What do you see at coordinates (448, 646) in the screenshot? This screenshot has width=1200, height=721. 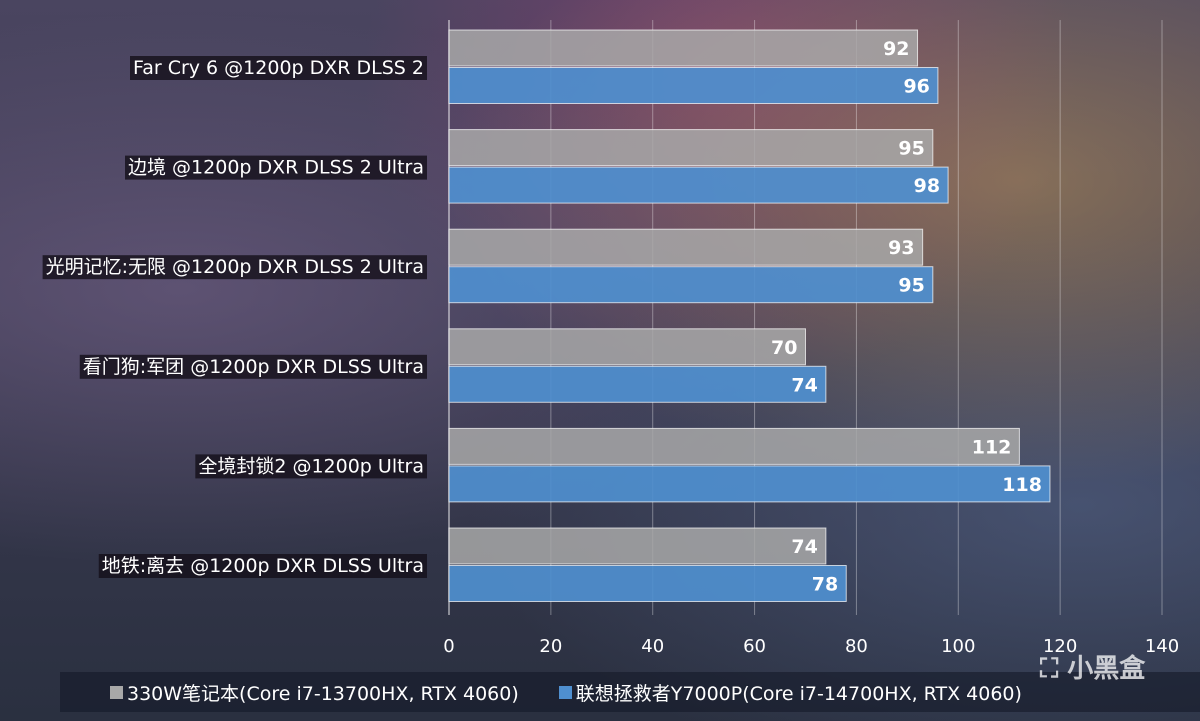 I see `x-tick-label: 0` at bounding box center [448, 646].